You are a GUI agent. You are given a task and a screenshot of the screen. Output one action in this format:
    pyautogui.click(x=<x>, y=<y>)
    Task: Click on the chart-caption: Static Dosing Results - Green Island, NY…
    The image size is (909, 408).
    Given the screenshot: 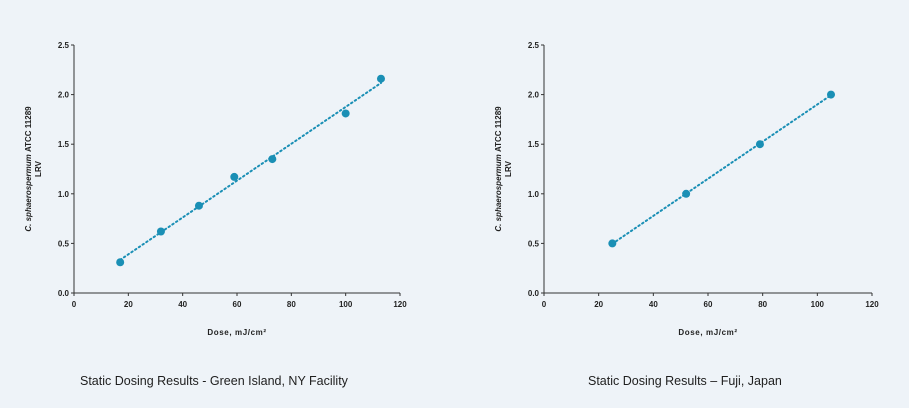 What is the action you would take?
    pyautogui.click(x=214, y=381)
    